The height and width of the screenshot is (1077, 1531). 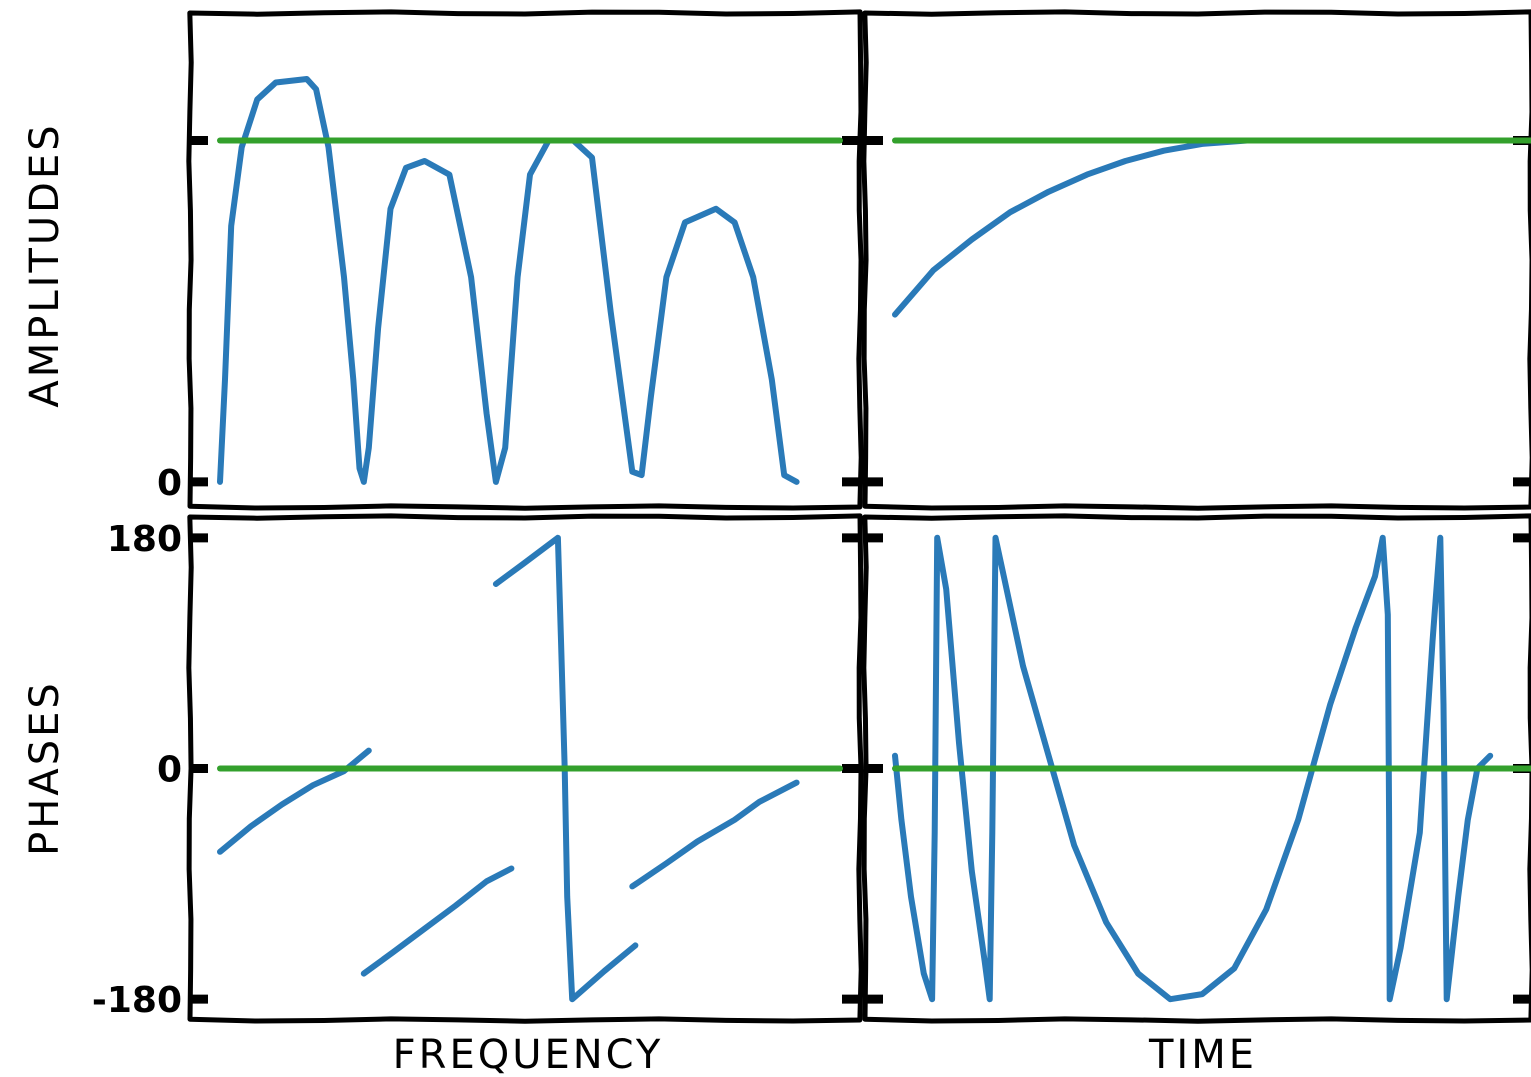 I want to click on y-tick-label: -180, so click(x=137, y=1000).